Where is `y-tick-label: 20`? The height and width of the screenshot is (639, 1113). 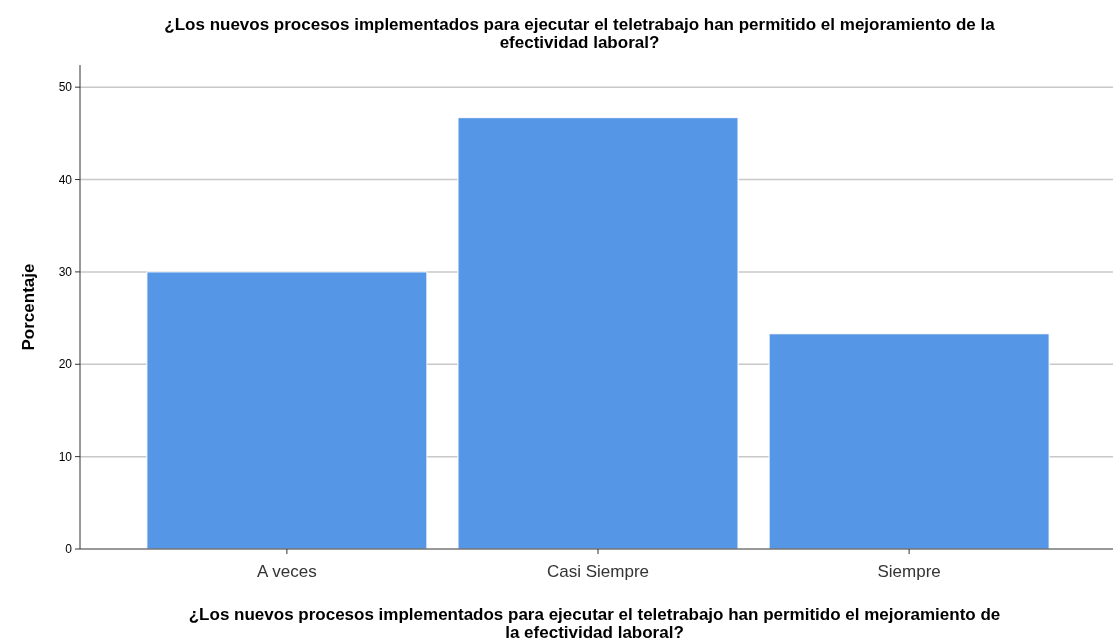
y-tick-label: 20 is located at coordinates (65, 364).